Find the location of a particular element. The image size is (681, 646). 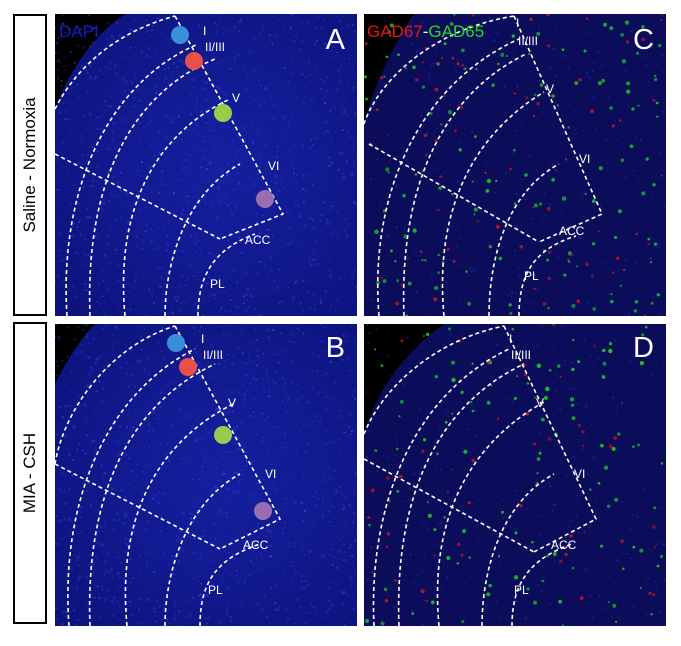

region-label-layer-6: VI is located at coordinates (274, 166).